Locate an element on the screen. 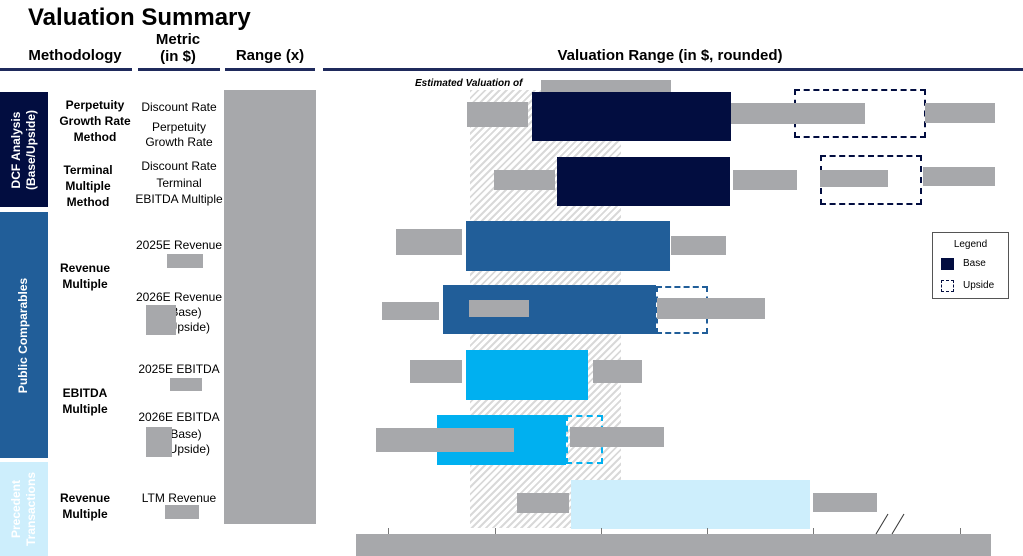 The height and width of the screenshot is (556, 1023). section-label: DCF Analysis is located at coordinates (16, 149).